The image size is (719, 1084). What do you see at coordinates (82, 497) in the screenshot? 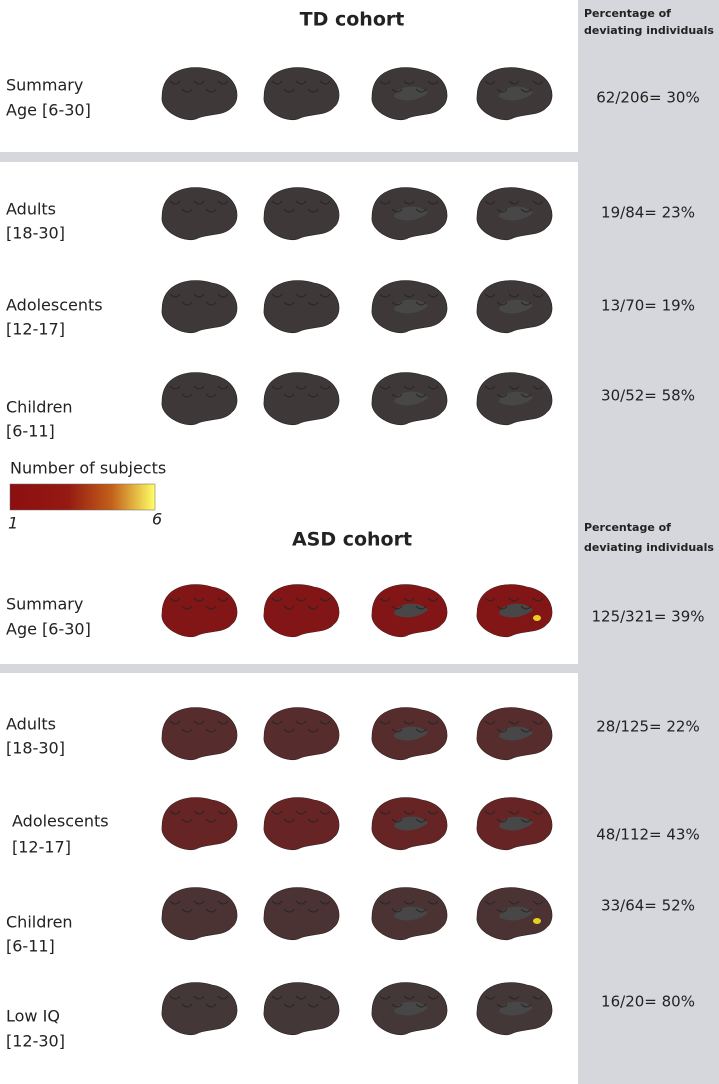
I see `colorbar` at bounding box center [82, 497].